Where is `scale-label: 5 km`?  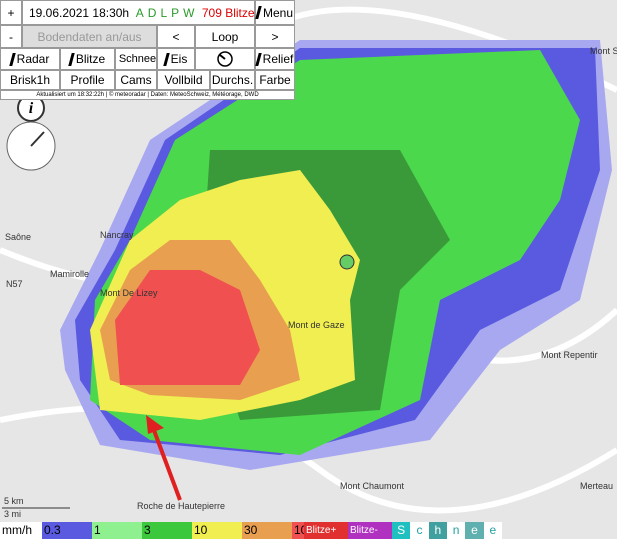
scale-label: 5 km is located at coordinates (14, 501).